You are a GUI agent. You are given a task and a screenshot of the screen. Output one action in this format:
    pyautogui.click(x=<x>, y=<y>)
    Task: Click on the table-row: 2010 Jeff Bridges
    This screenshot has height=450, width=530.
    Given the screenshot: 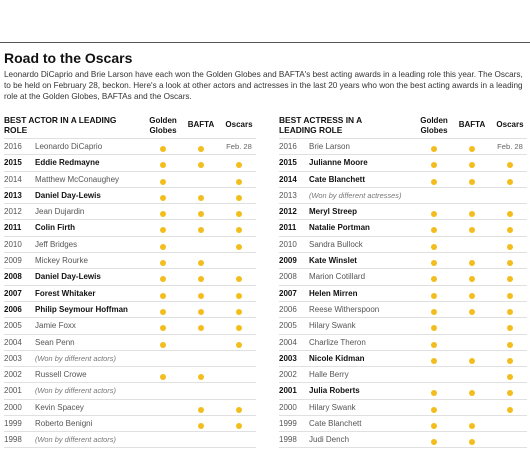 What is the action you would take?
    pyautogui.click(x=131, y=243)
    